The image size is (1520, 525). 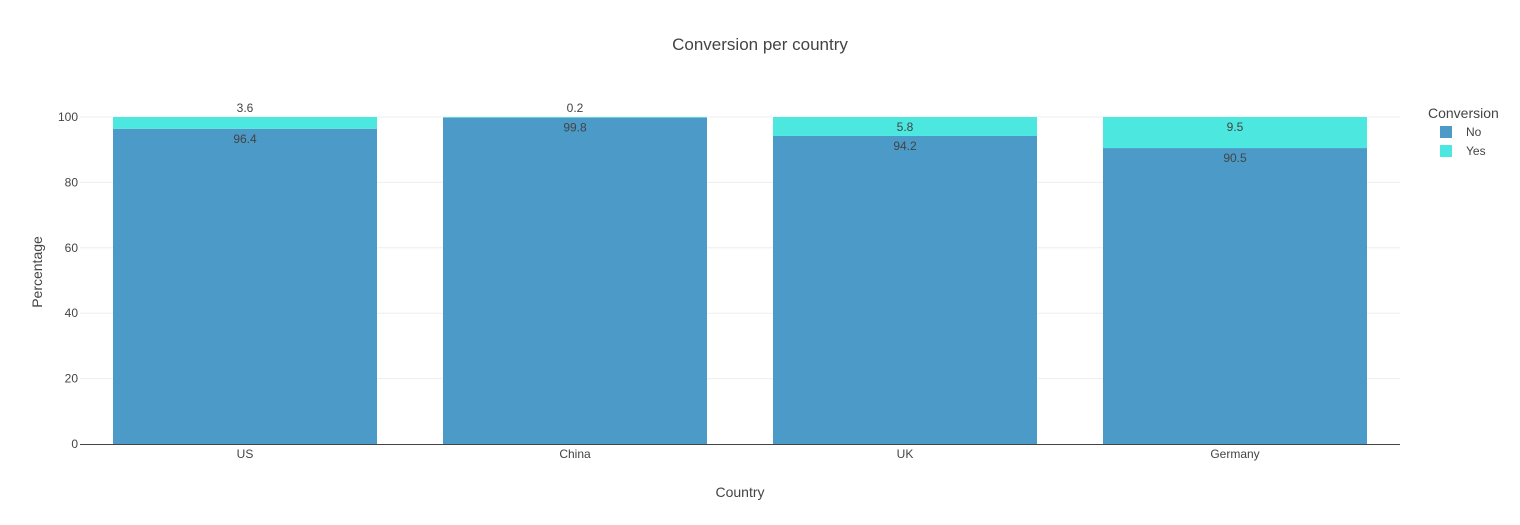 What do you see at coordinates (74, 444) in the screenshot?
I see `y-tick-label: 0` at bounding box center [74, 444].